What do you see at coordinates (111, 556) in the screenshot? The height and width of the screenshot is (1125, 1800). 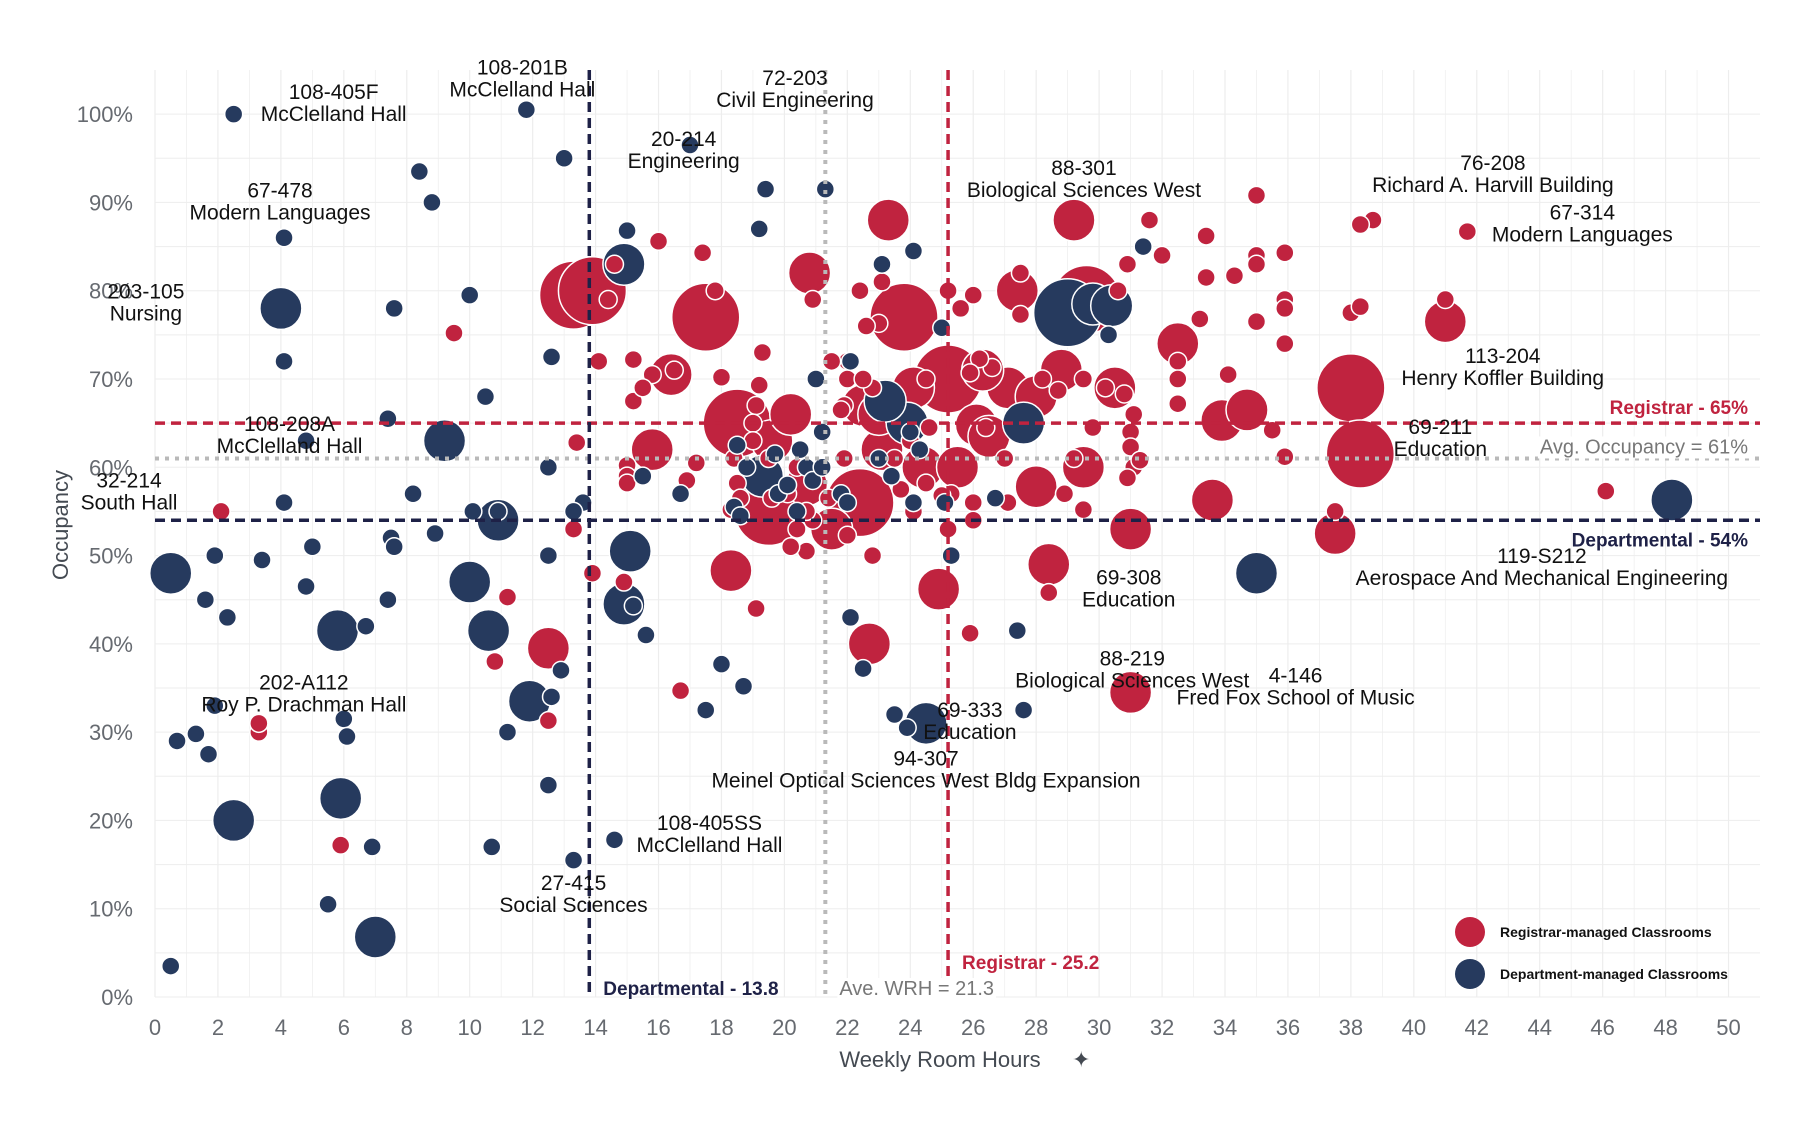 I see `y-tick-label: 50%` at bounding box center [111, 556].